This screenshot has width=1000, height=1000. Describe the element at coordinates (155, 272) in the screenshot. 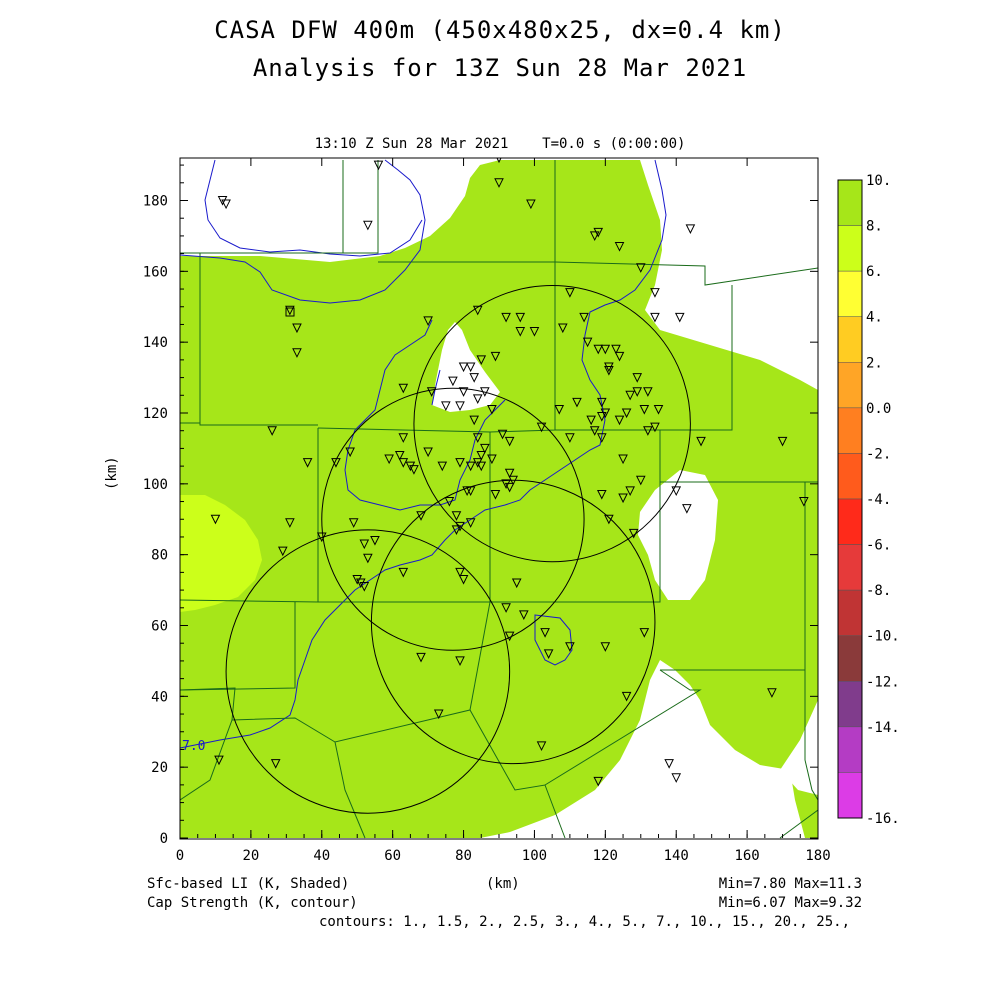

I see `y-tick-label: 160` at that location.